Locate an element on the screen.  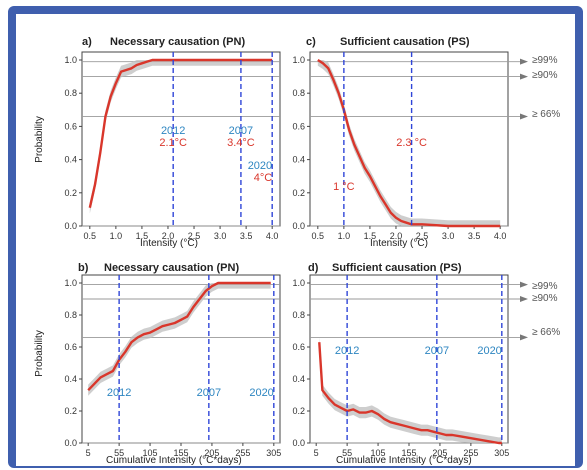
threshold-99-bottom: ≥99% is located at coordinates (545, 286).